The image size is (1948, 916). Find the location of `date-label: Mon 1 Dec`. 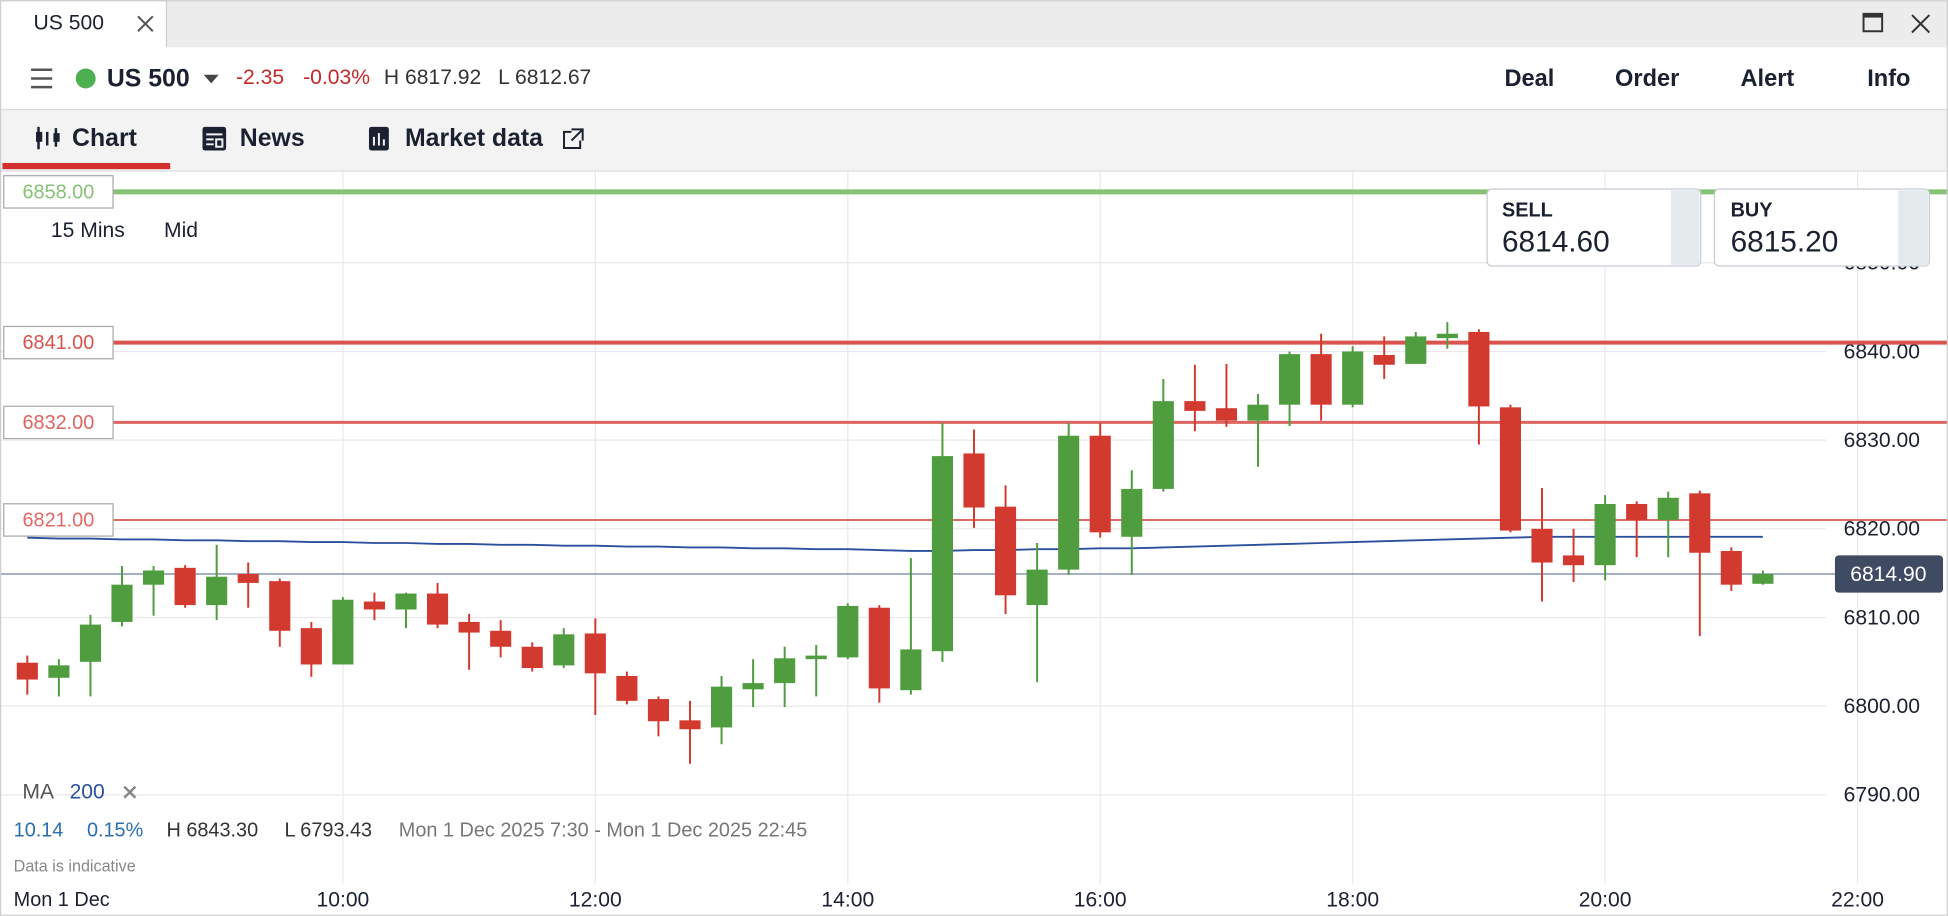

date-label: Mon 1 Dec is located at coordinates (62, 900).